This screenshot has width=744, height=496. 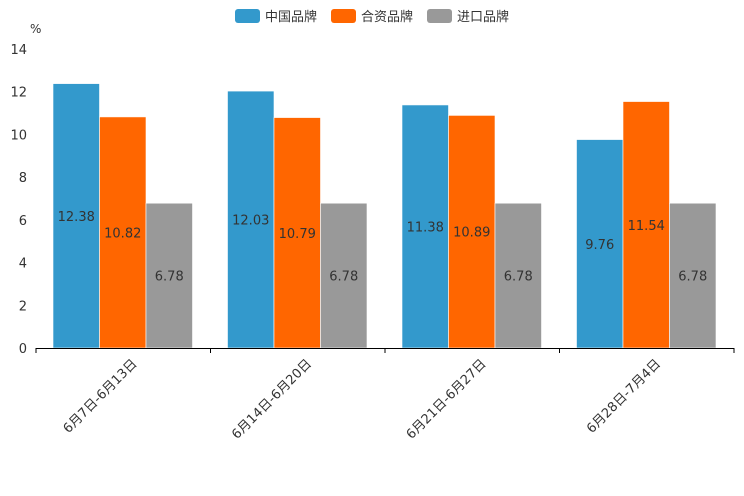 I want to click on bar-value-label: 10.89, so click(x=471, y=233).